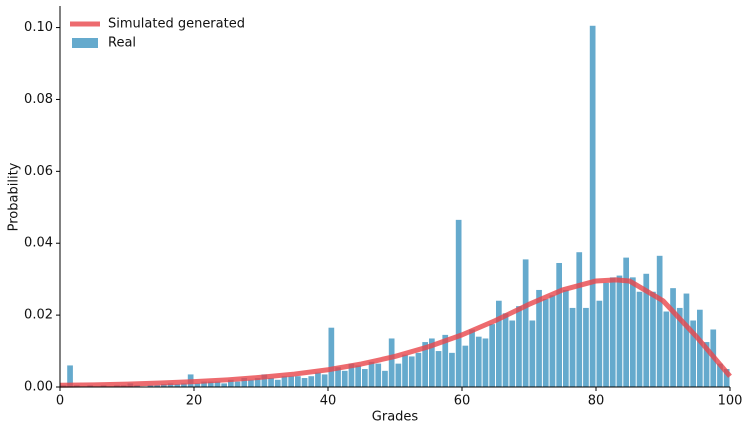 This screenshot has height=431, width=749. Describe the element at coordinates (395, 417) in the screenshot. I see `x-axis-label: Grades` at that location.